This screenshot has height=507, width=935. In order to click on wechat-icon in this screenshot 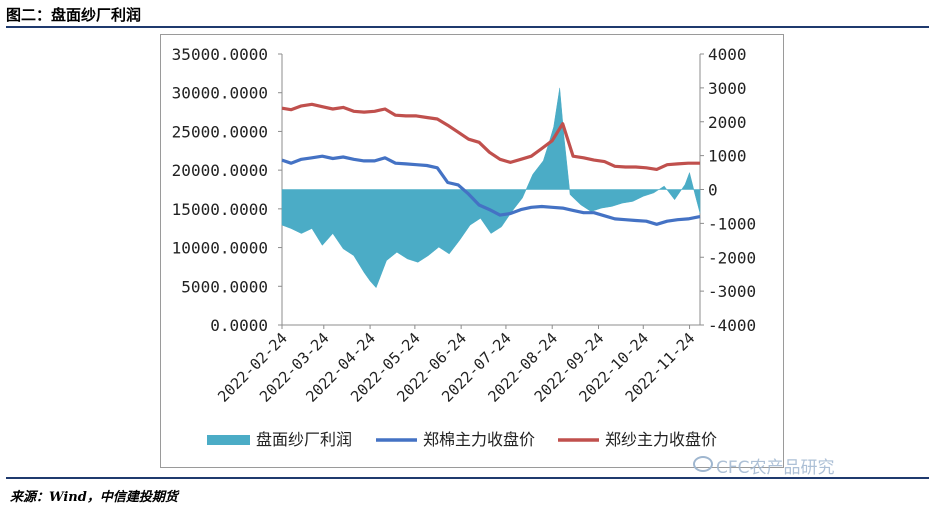, I will do `click(703, 464)`.